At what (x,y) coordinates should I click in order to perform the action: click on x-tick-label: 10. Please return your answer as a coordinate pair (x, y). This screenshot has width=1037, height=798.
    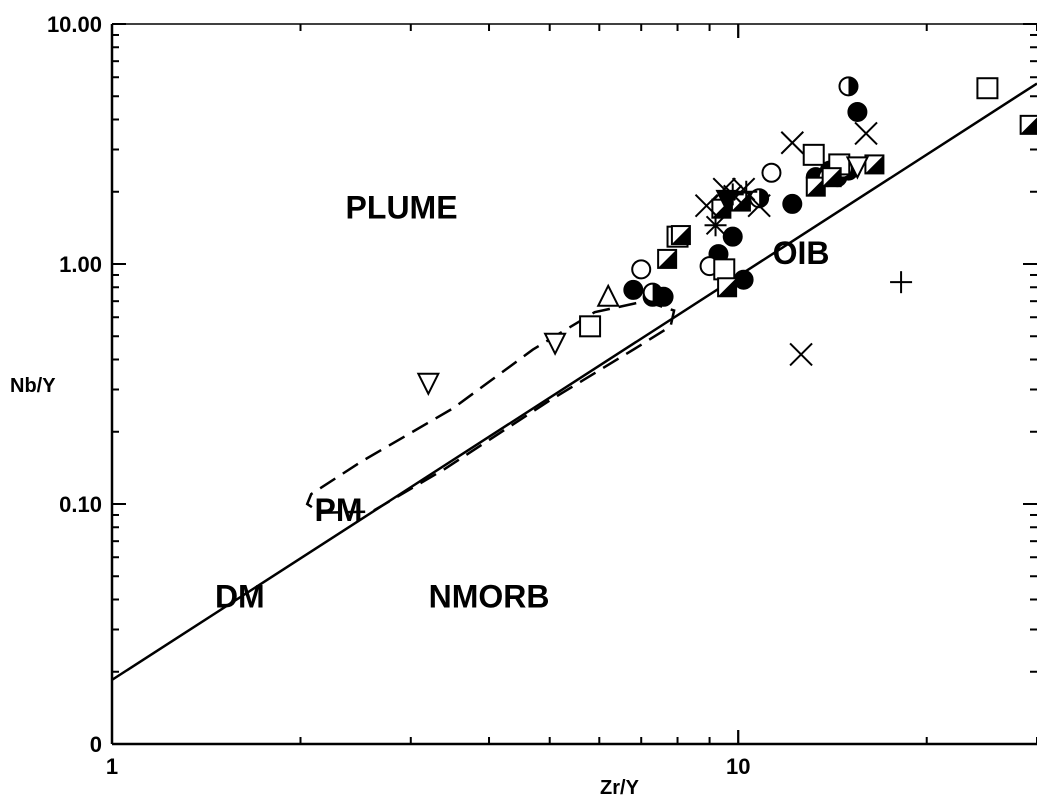
    Looking at the image, I should click on (738, 766).